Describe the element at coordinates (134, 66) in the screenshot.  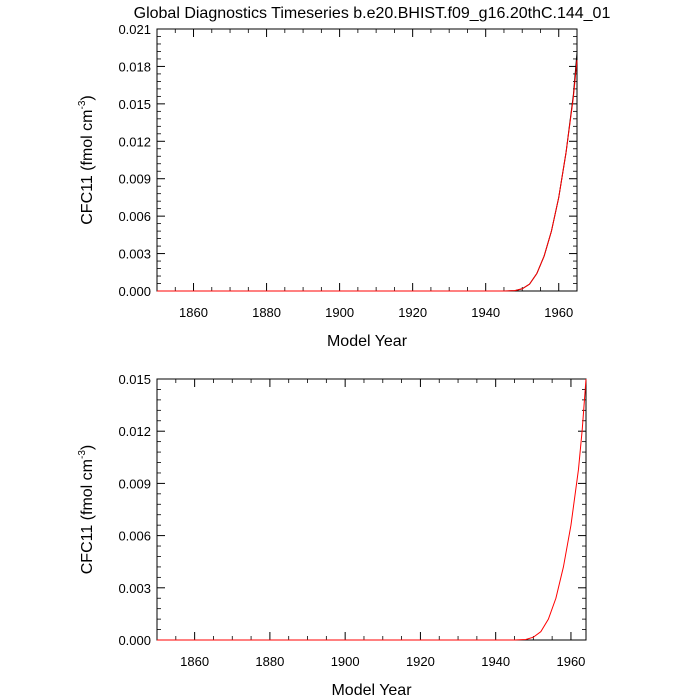
I see `y-tick-label: 0.018` at that location.